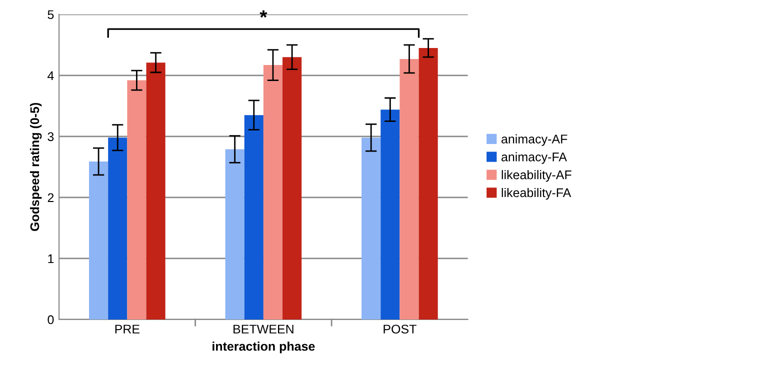  What do you see at coordinates (534, 158) in the screenshot?
I see `legend-label: animacy-FA` at bounding box center [534, 158].